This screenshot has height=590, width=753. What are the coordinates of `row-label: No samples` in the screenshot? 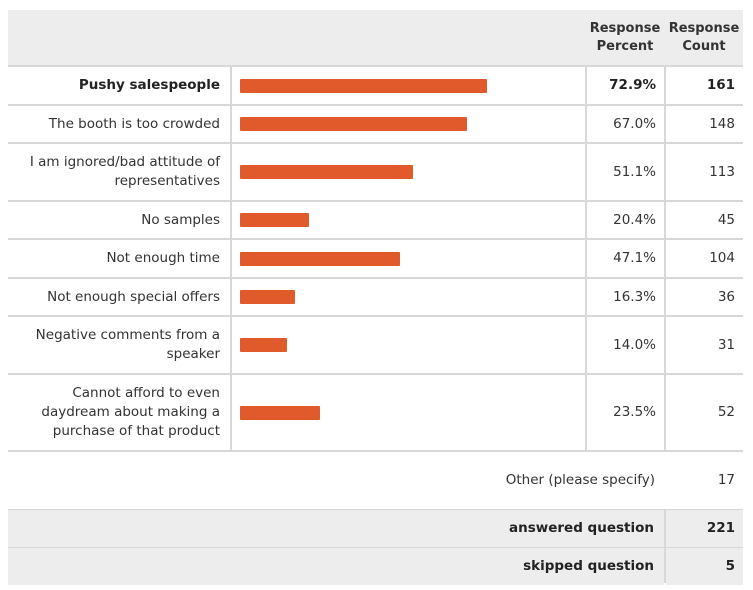 It's located at (119, 220).